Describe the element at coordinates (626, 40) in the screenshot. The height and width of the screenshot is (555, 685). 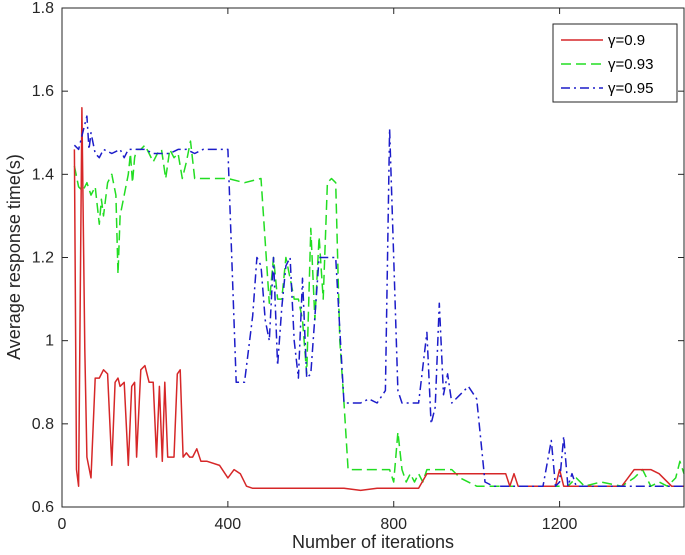
I see `legend-label-1: γ=0.9` at that location.